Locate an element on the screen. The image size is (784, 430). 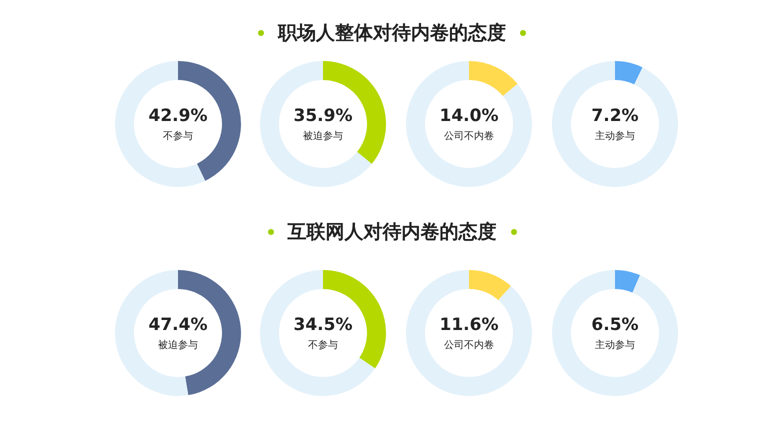
text: 互联网人对待内卷的态度 is located at coordinates (392, 232).